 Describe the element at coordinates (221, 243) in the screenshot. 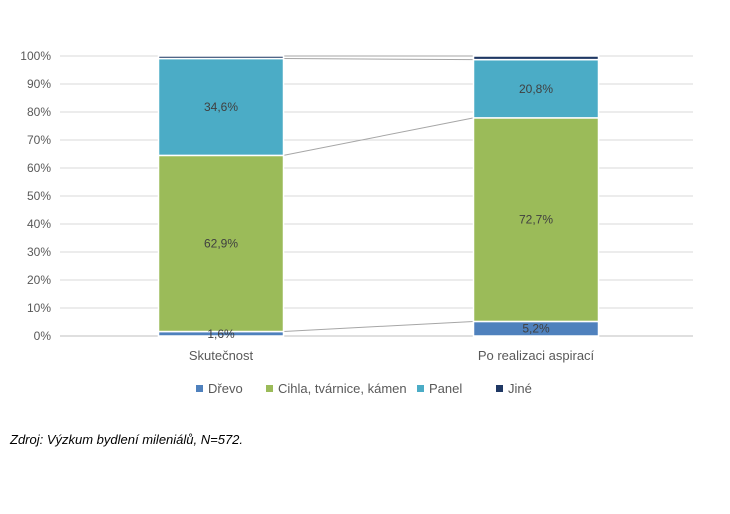

I see `data-label: 62,9%` at that location.